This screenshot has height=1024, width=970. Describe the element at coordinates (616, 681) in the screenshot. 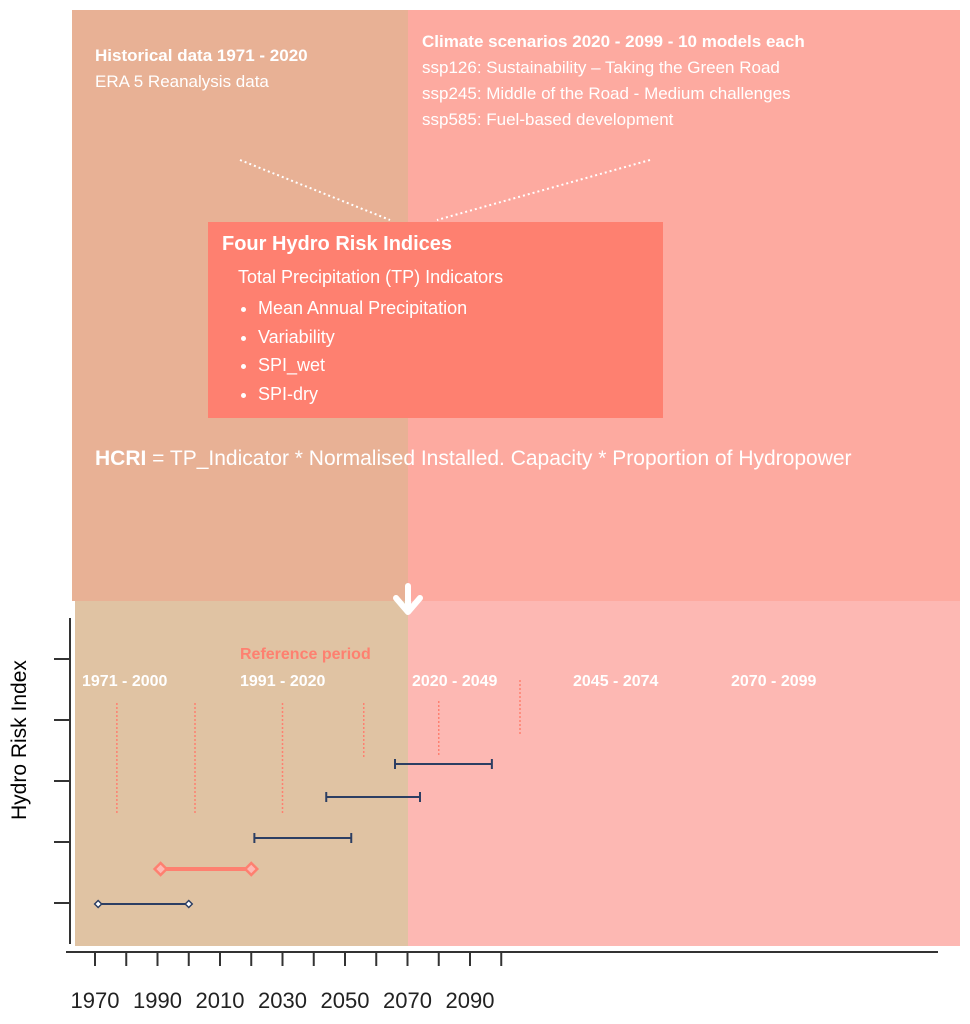

I see `period-label-2045-2074: 2045 - 2074` at that location.